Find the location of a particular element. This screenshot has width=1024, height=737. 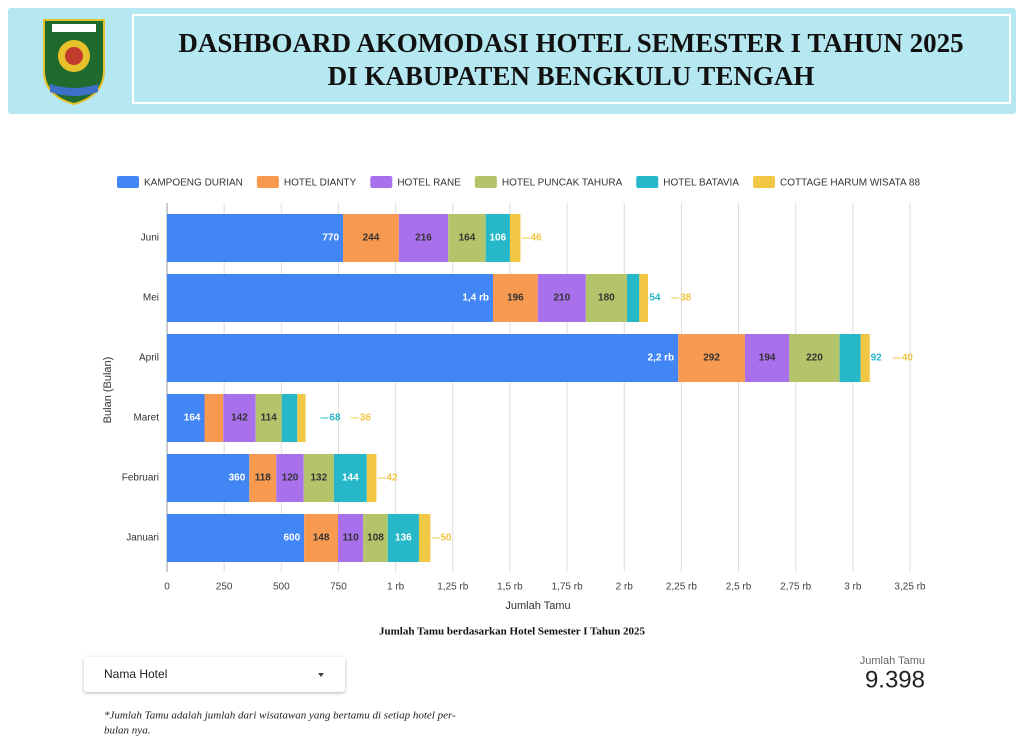

y-tick-label: Juni is located at coordinates (150, 238).